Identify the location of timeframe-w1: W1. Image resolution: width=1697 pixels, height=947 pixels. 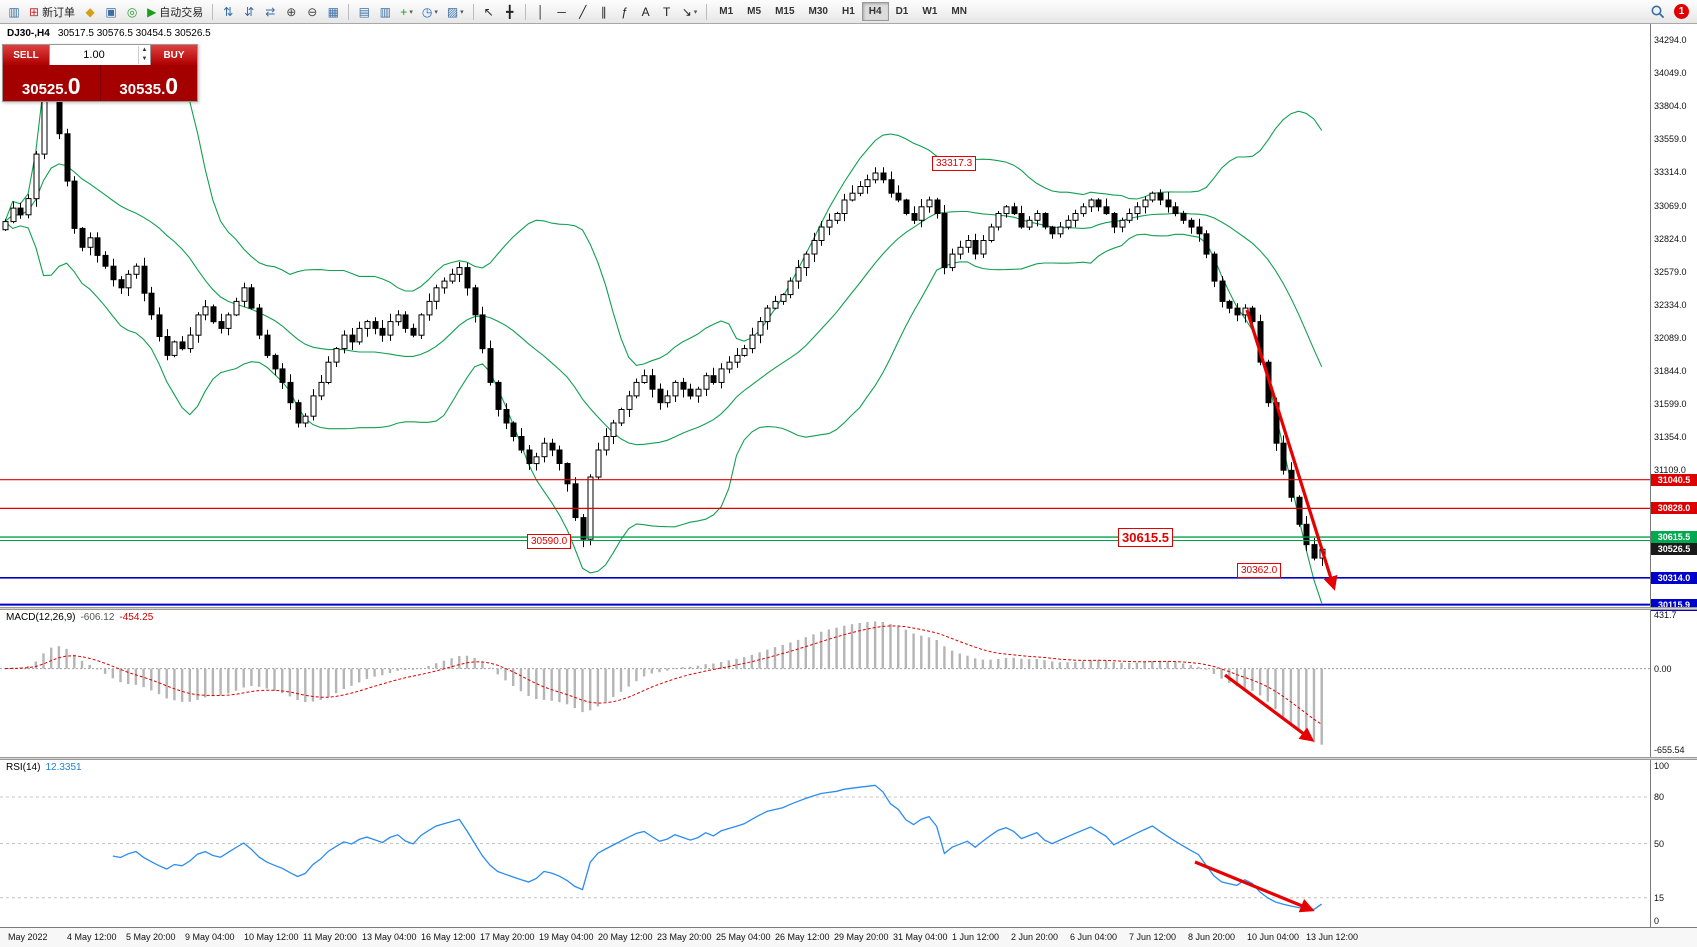
(930, 11).